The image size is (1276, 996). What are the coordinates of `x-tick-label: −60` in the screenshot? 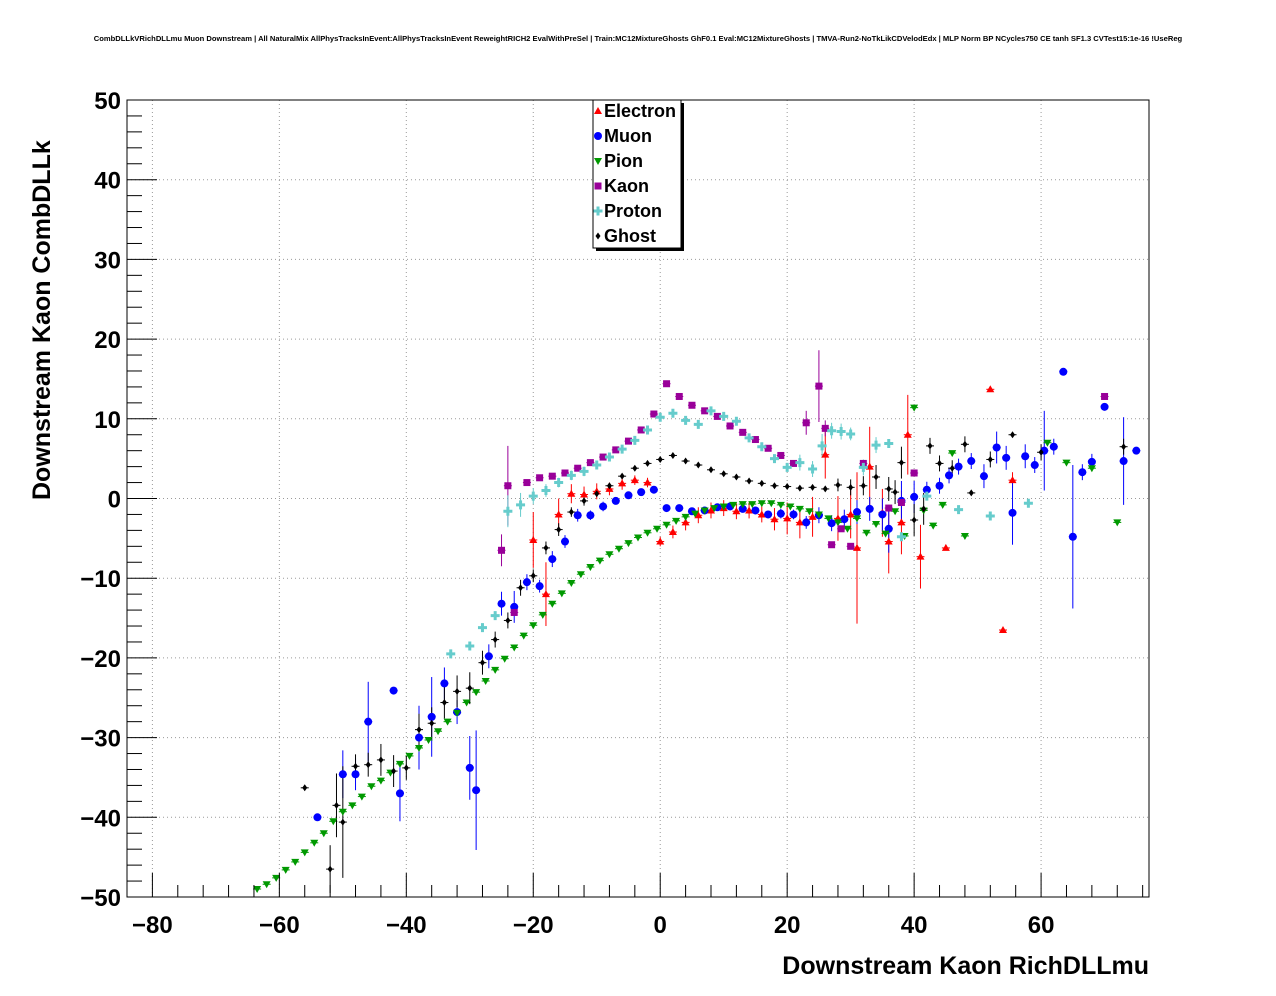 It's located at (279, 925).